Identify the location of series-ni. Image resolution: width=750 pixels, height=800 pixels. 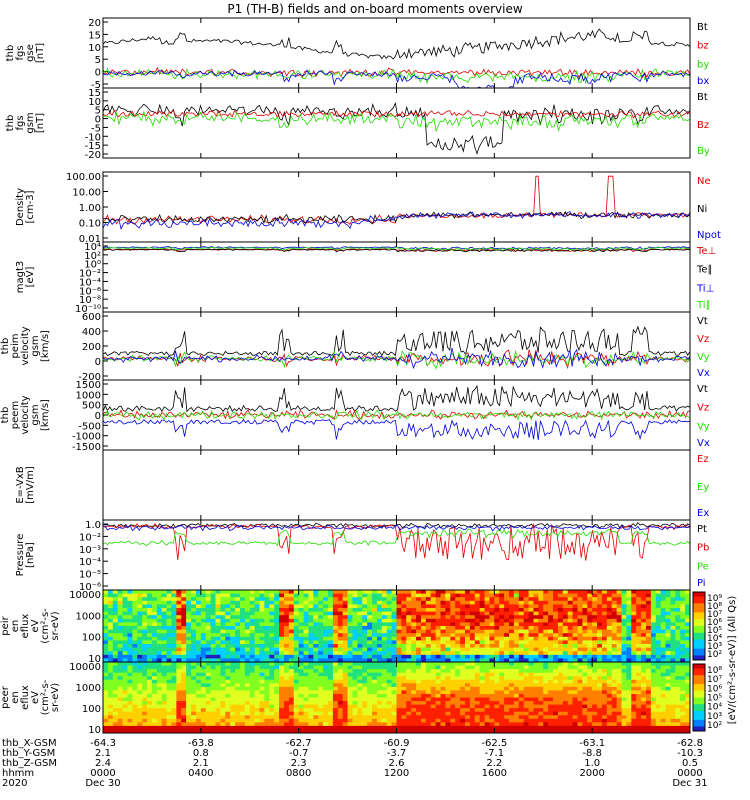
(396, 217).